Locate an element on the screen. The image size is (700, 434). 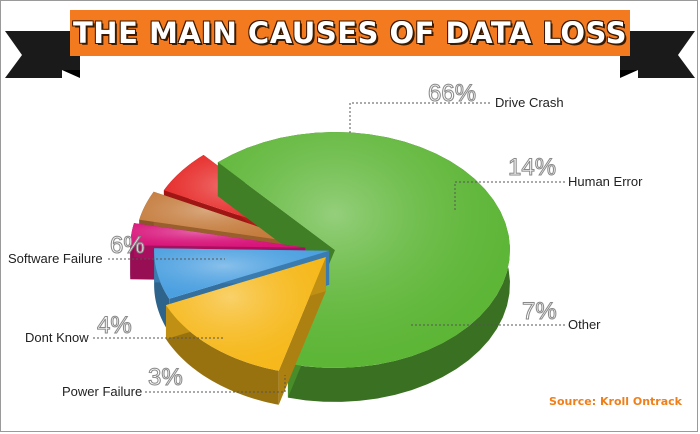
slice-label-software-failure: Software Failure is located at coordinates (55, 258).